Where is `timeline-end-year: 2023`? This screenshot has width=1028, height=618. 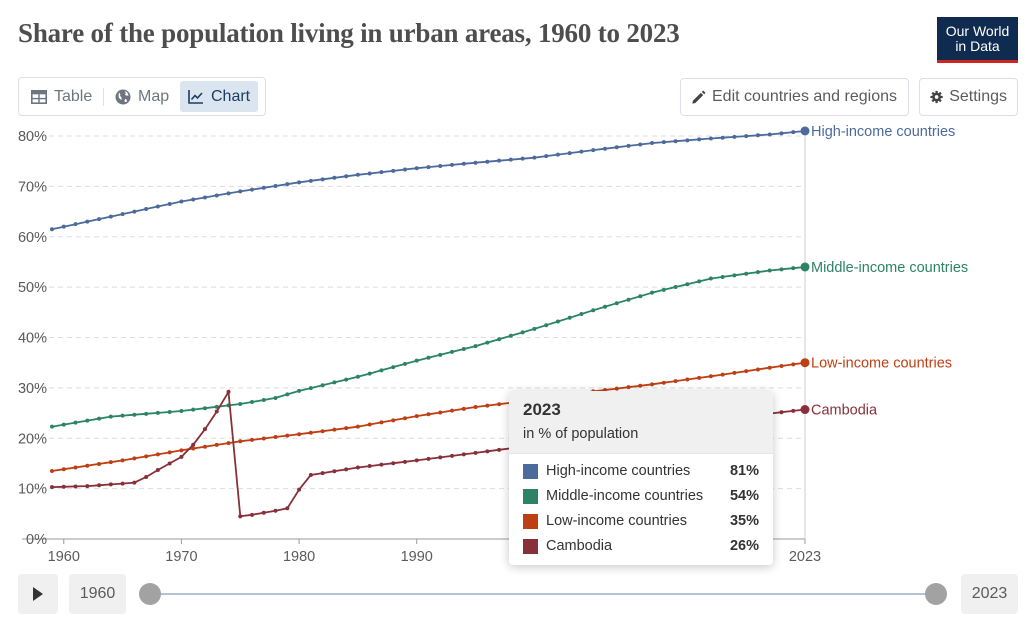 timeline-end-year: 2023 is located at coordinates (989, 594).